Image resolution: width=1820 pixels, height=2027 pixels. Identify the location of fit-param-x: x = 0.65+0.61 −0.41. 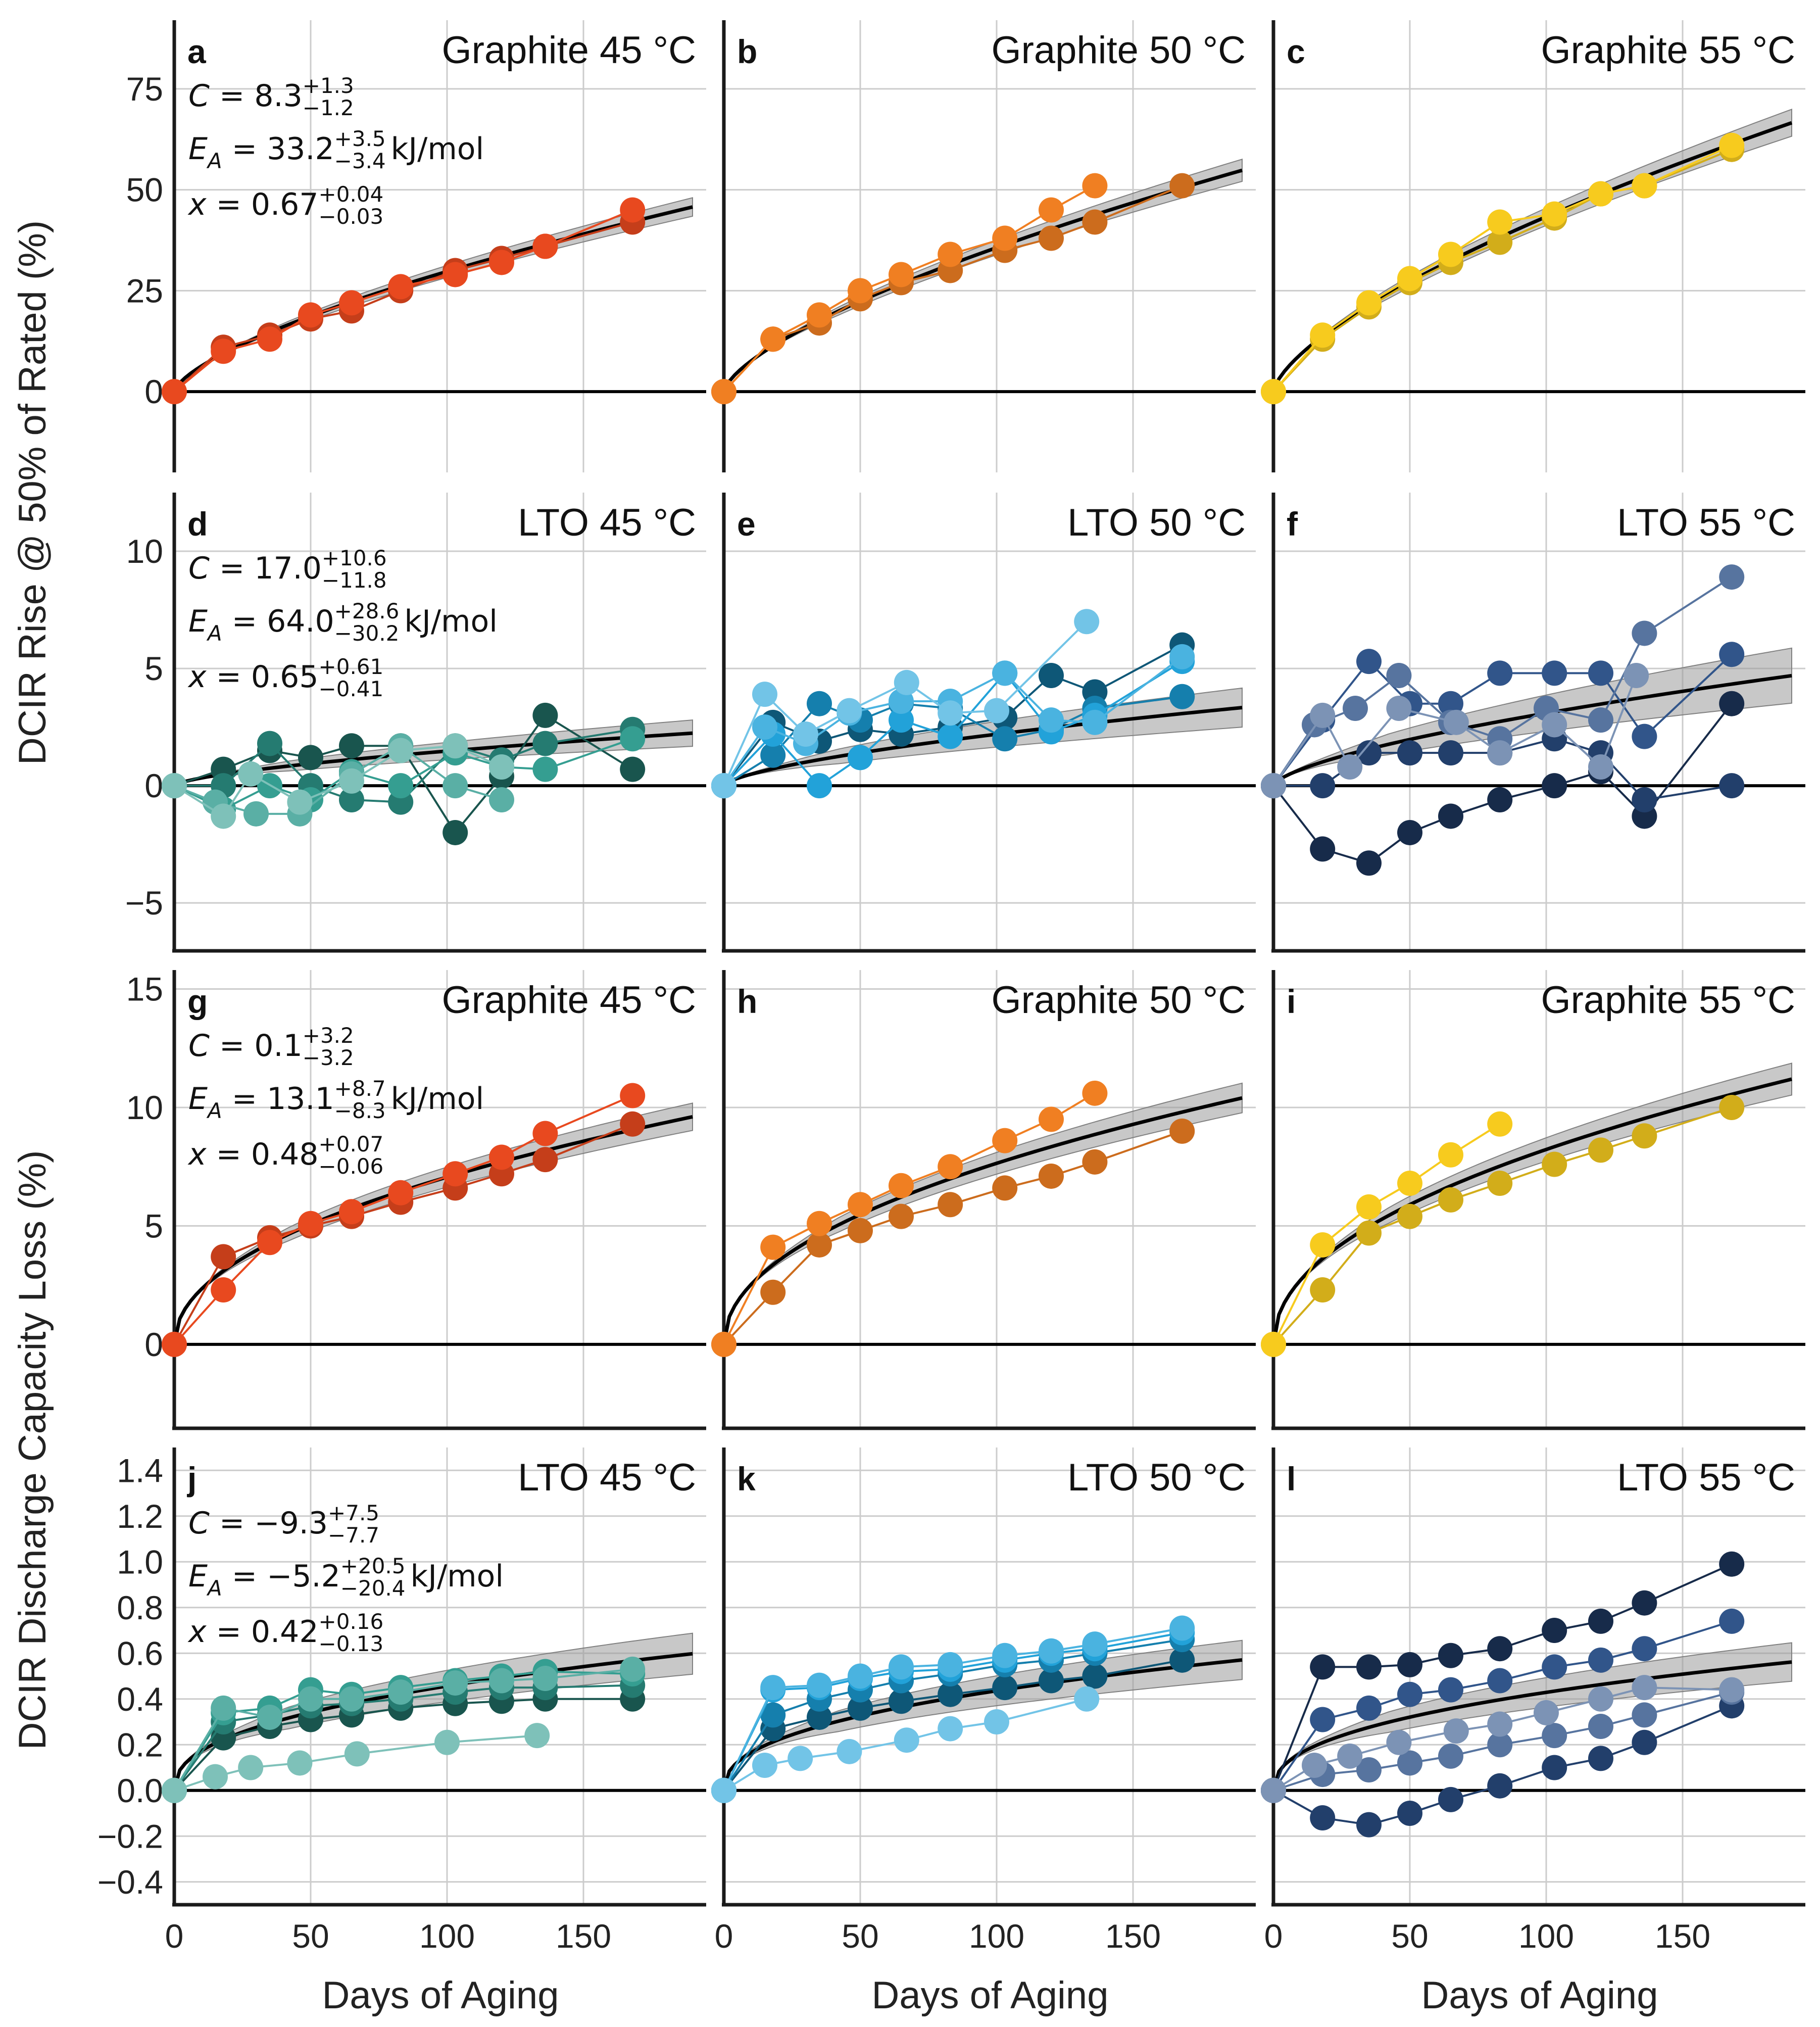
(285, 677).